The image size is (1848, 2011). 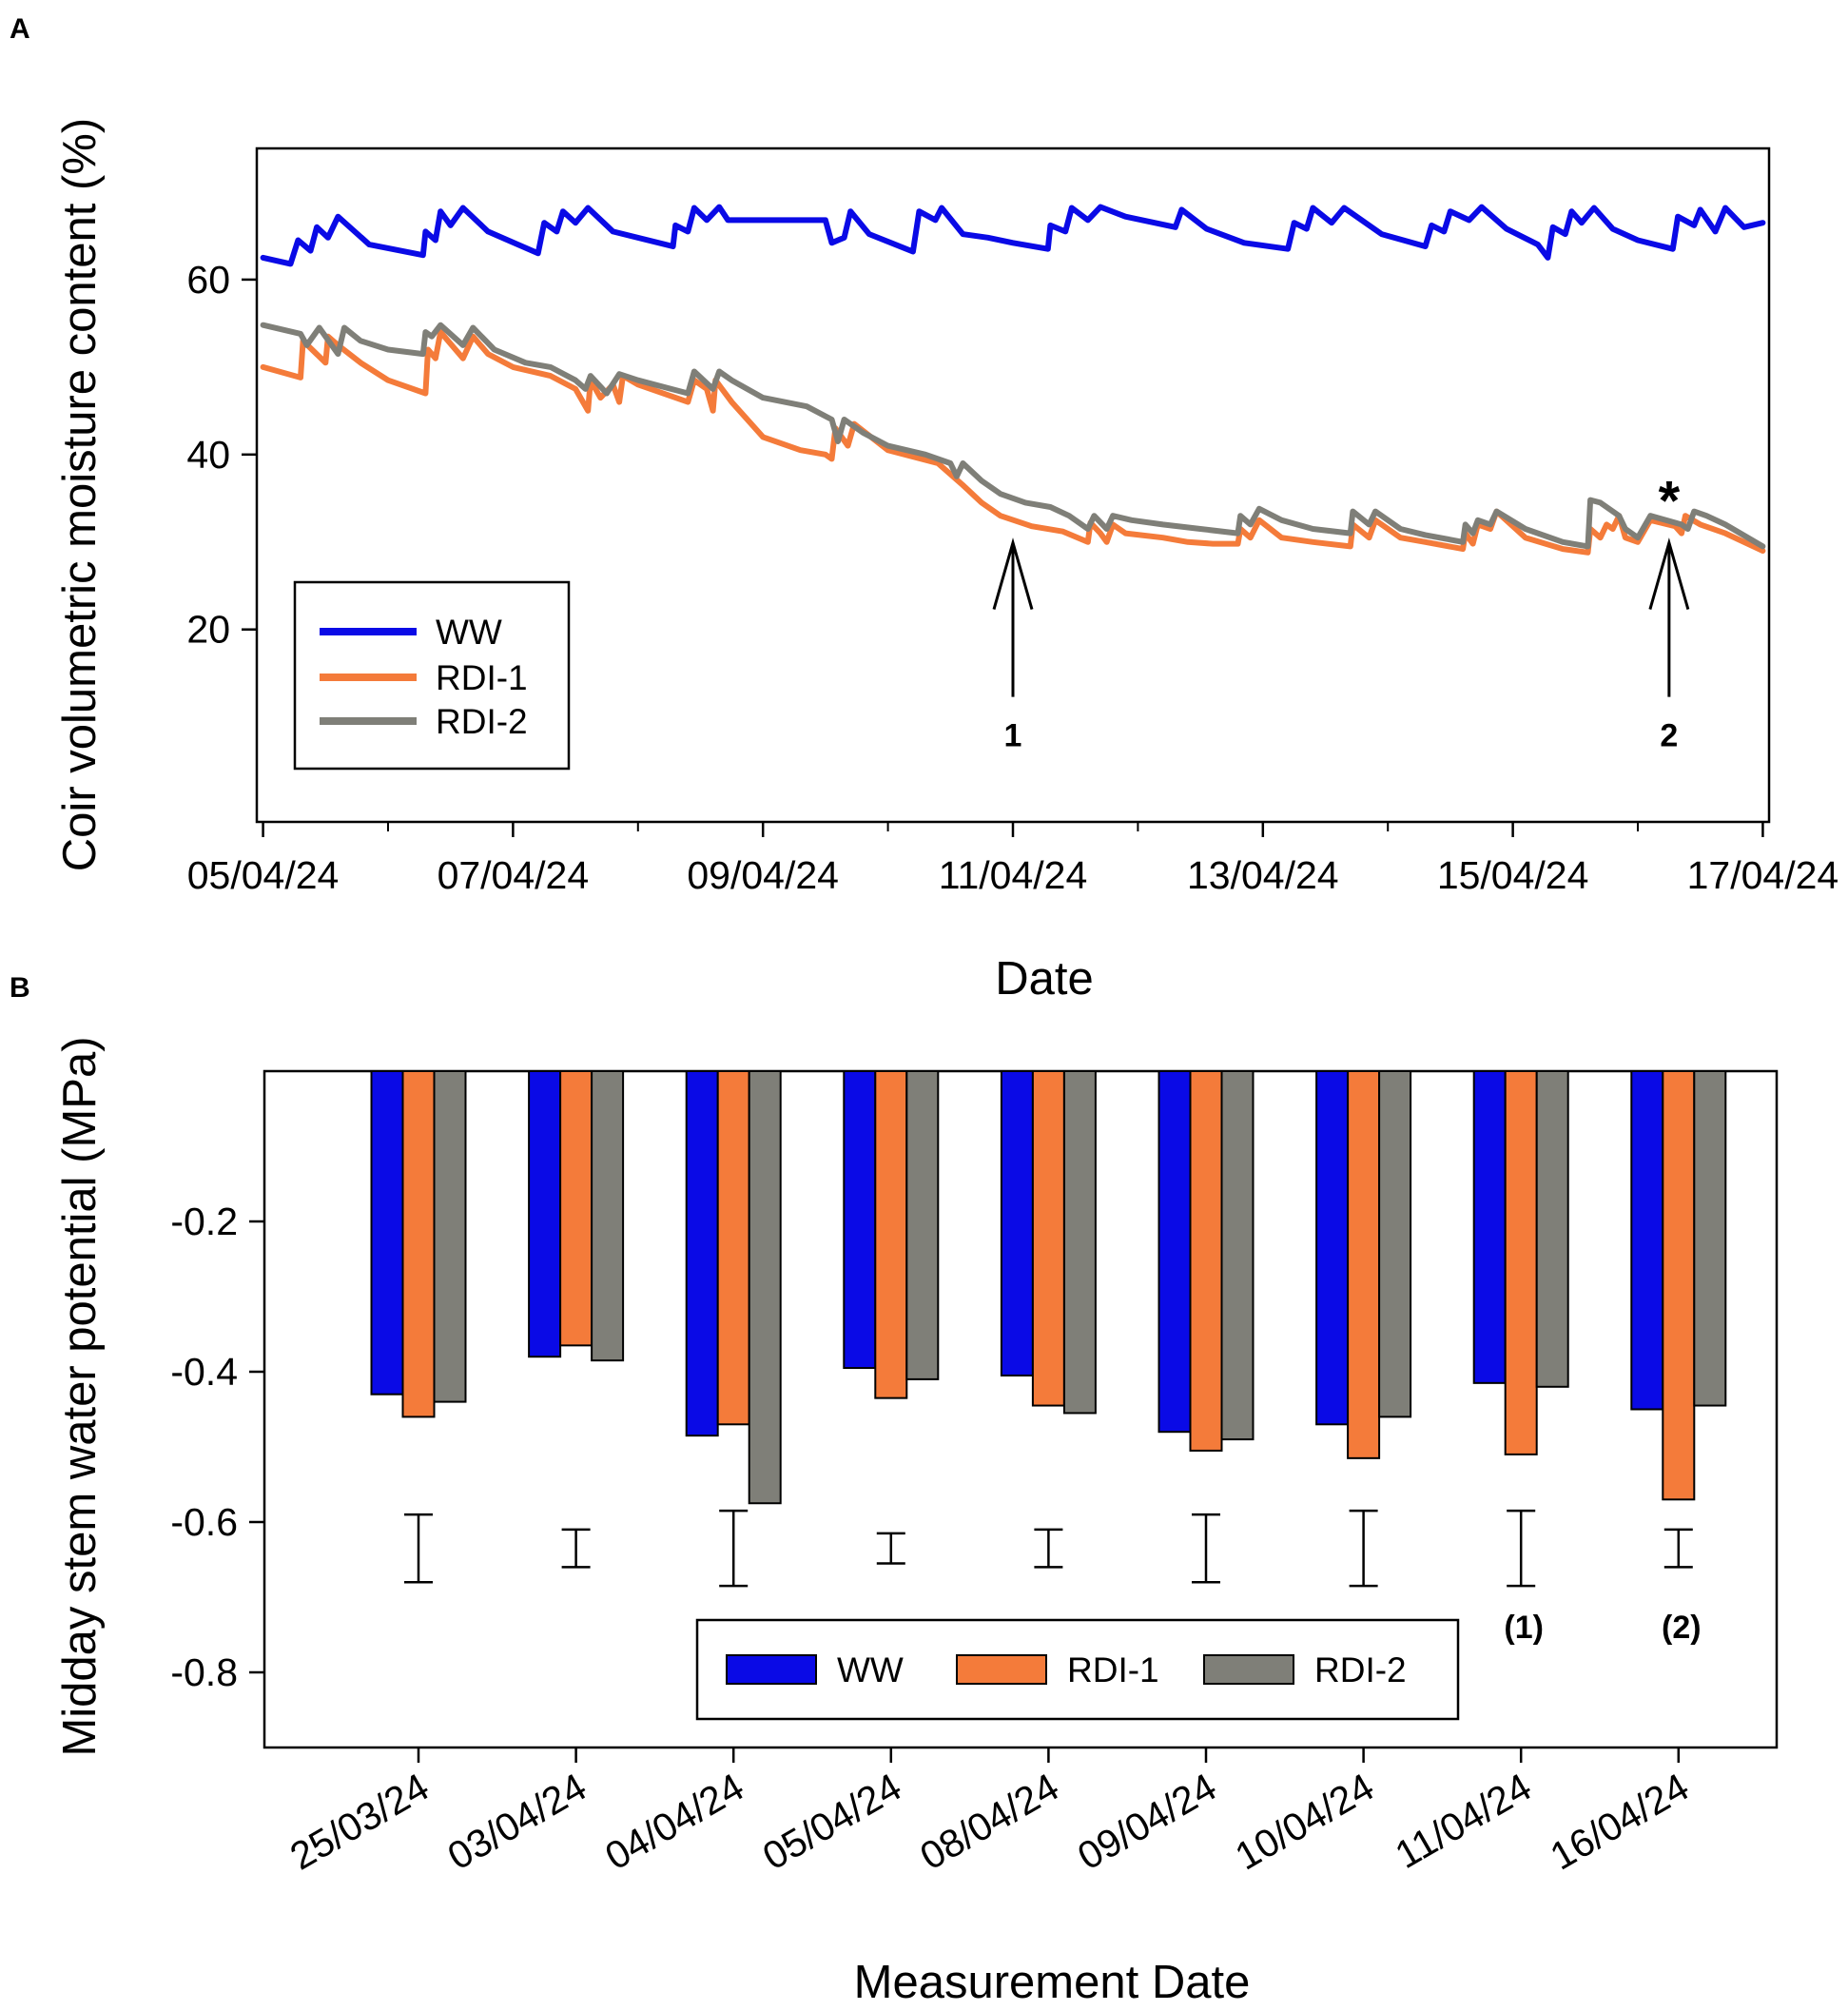 I want to click on panel-b-legend: WW RDI-1 RDI-2, so click(x=1077, y=1670).